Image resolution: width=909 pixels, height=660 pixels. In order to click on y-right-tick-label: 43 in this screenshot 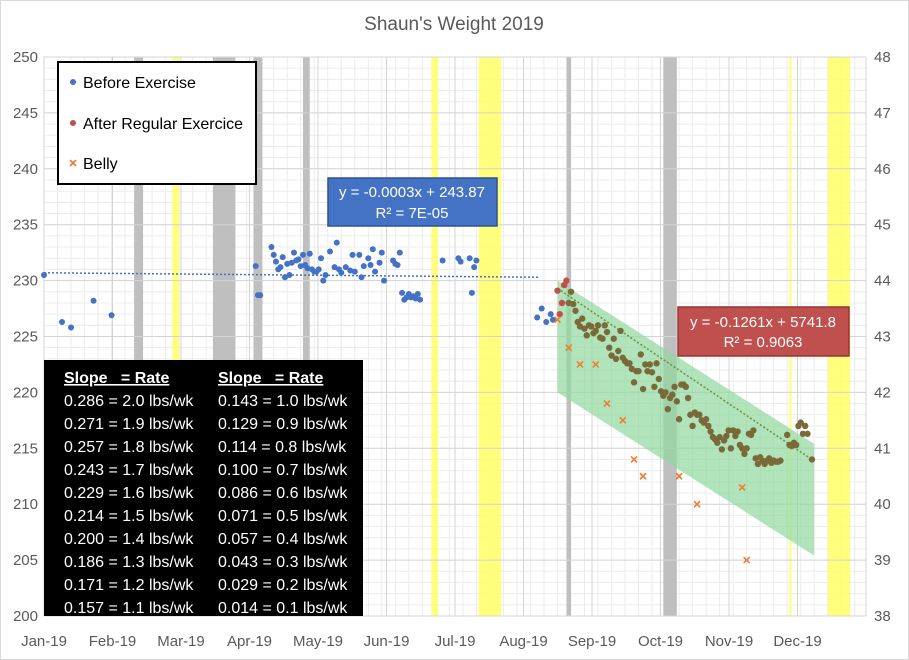, I will do `click(882, 337)`.